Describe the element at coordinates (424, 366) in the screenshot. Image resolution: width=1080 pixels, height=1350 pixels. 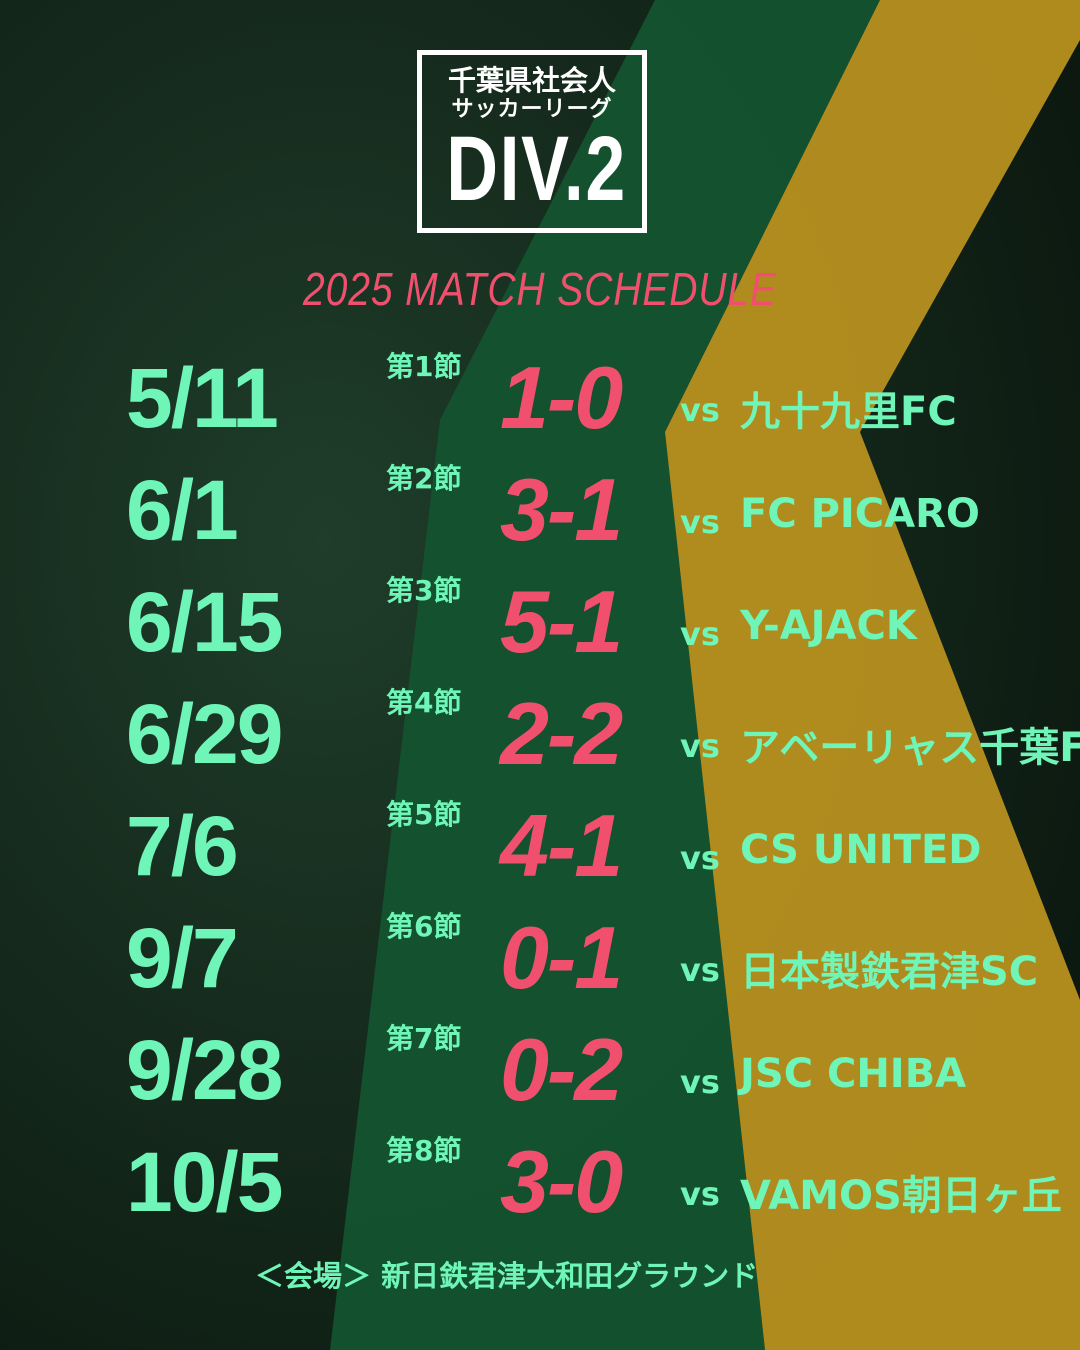
I see `match-round: 第1節` at that location.